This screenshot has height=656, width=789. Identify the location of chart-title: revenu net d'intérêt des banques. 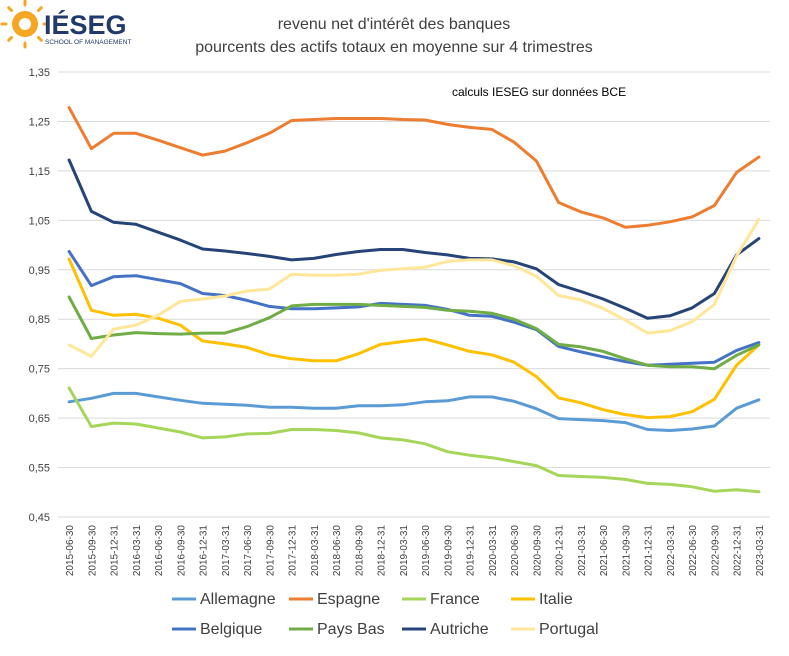
(394, 24).